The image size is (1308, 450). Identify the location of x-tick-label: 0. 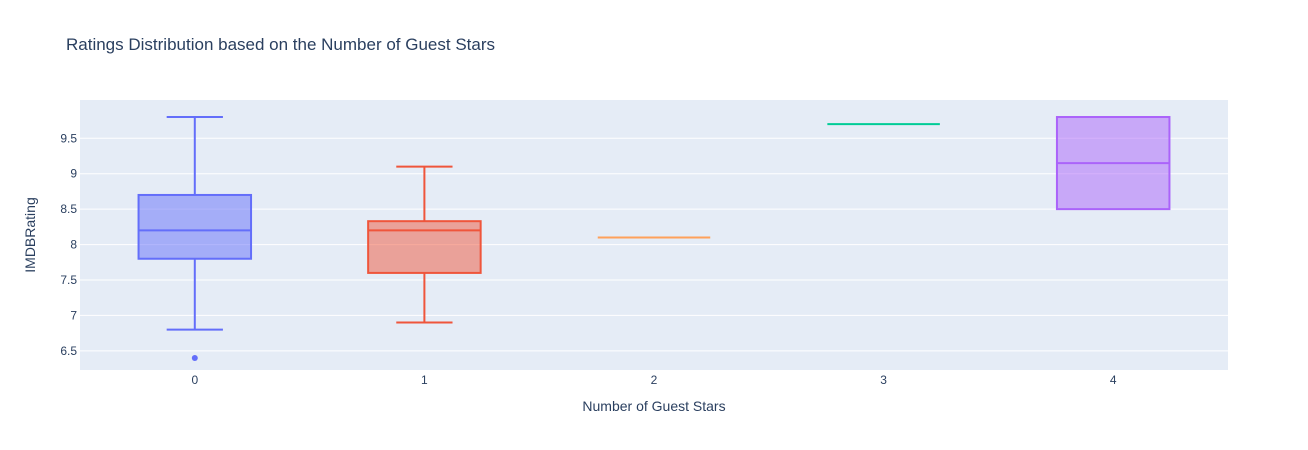
(194, 380).